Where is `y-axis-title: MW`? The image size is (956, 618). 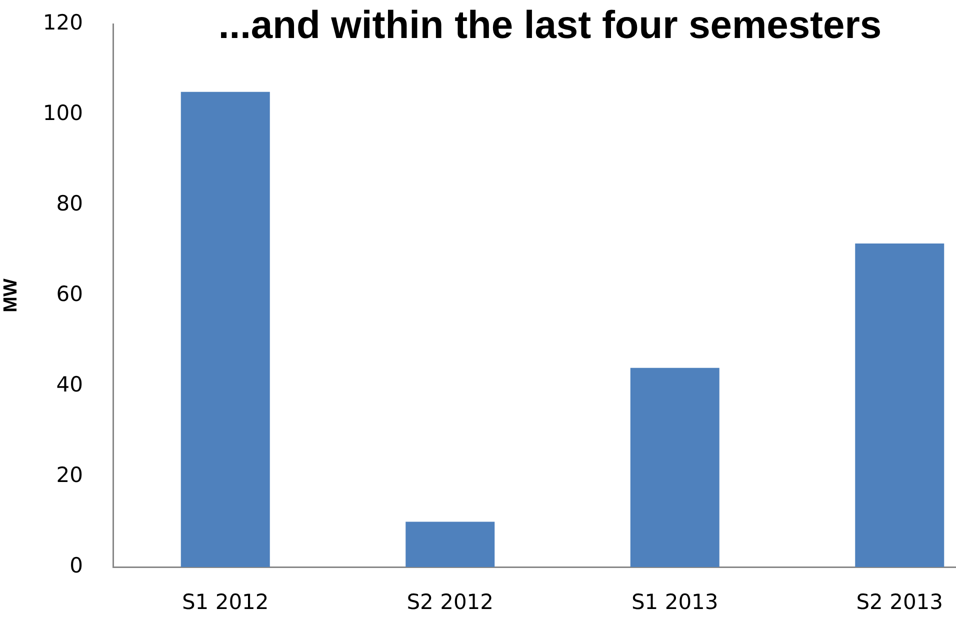
y-axis-title: MW is located at coordinates (11, 295).